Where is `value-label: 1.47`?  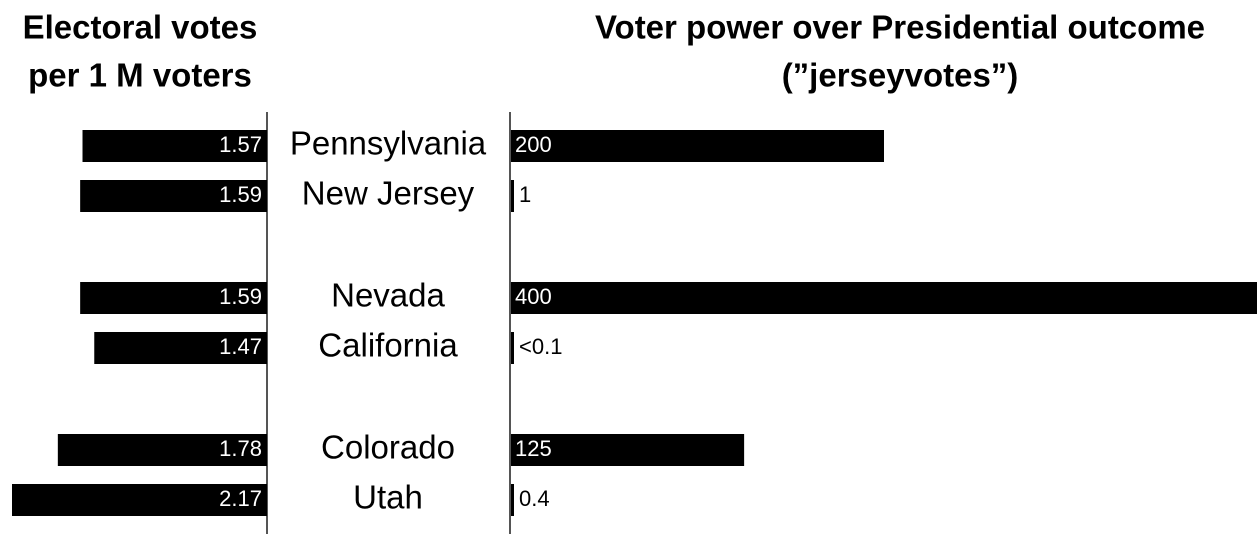
value-label: 1.47 is located at coordinates (240, 346).